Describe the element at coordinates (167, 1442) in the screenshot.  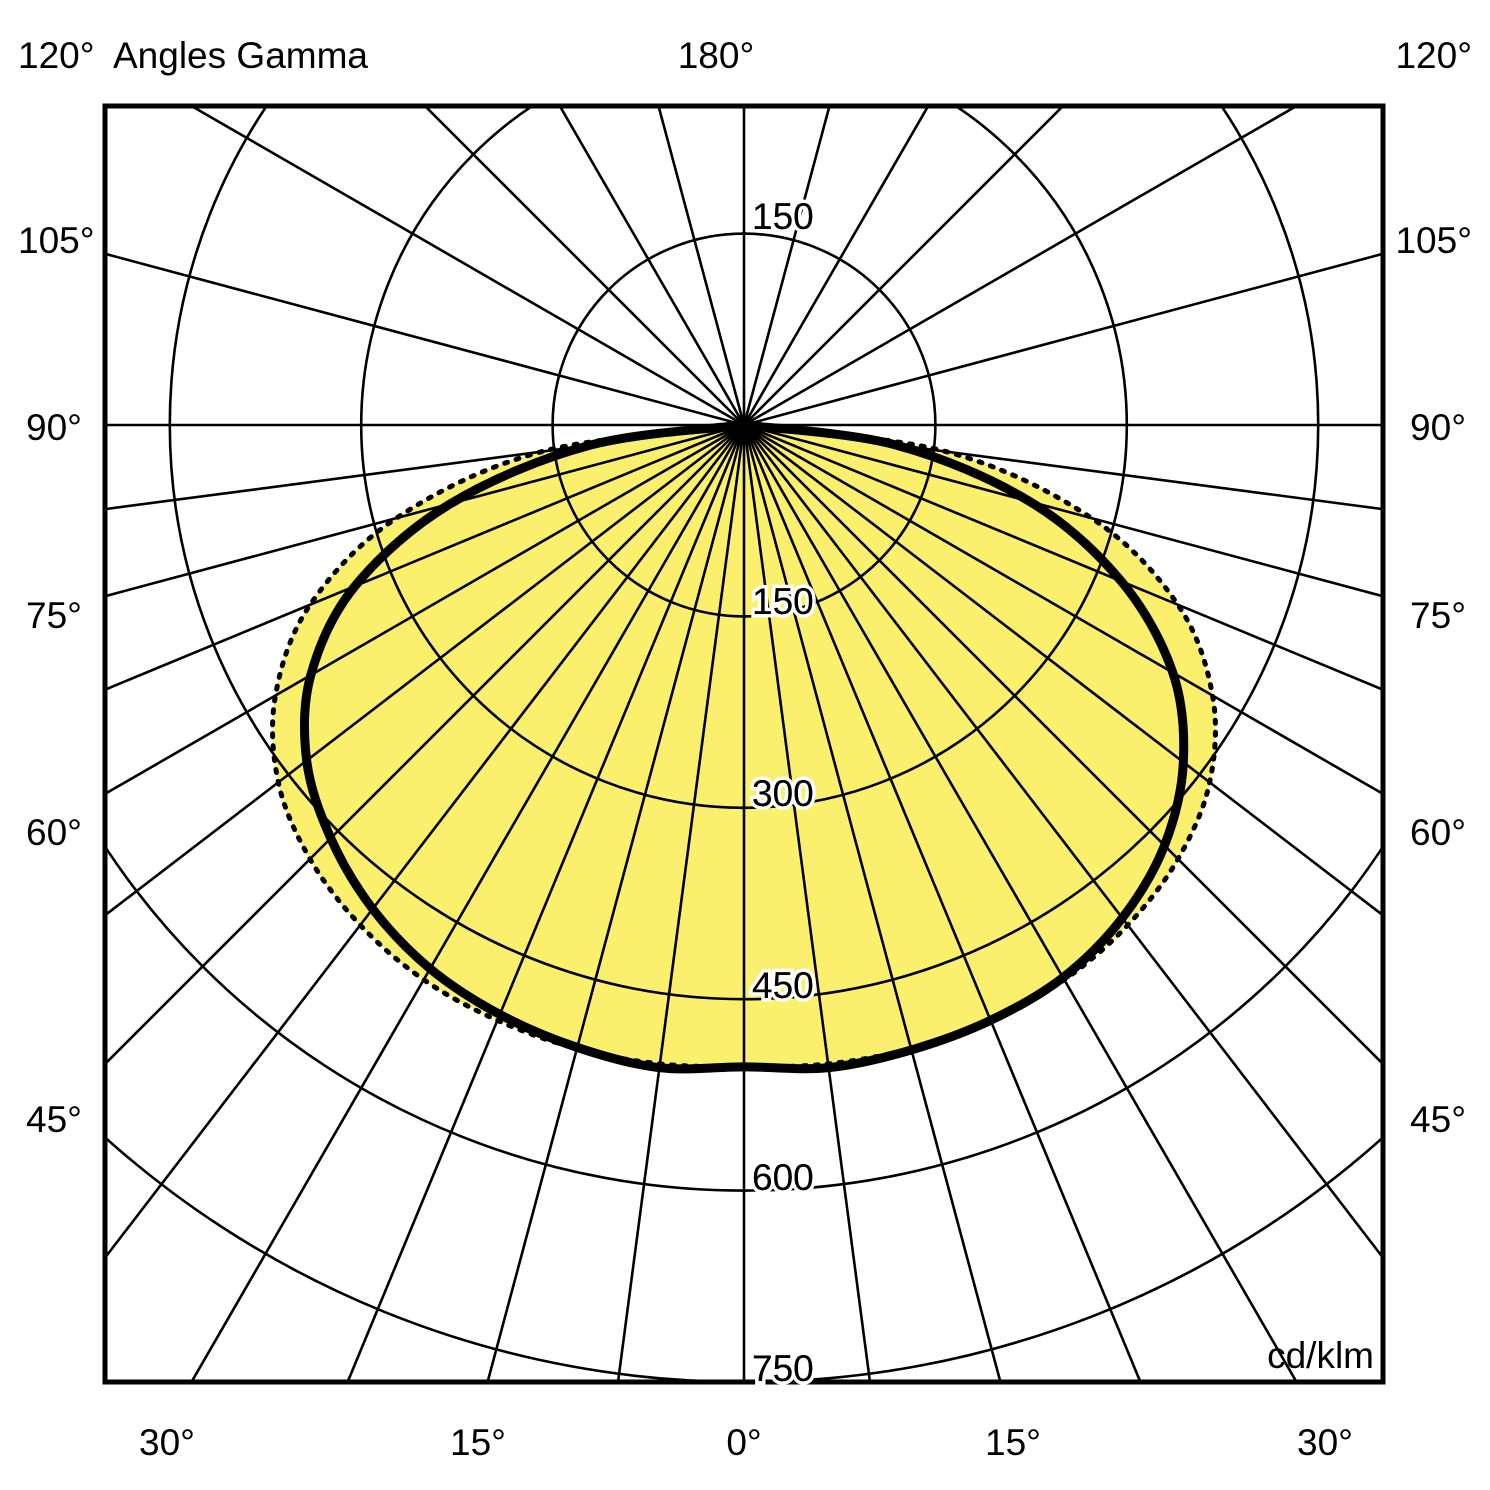
I see `bottom-axis-label-30-left: 30°` at that location.